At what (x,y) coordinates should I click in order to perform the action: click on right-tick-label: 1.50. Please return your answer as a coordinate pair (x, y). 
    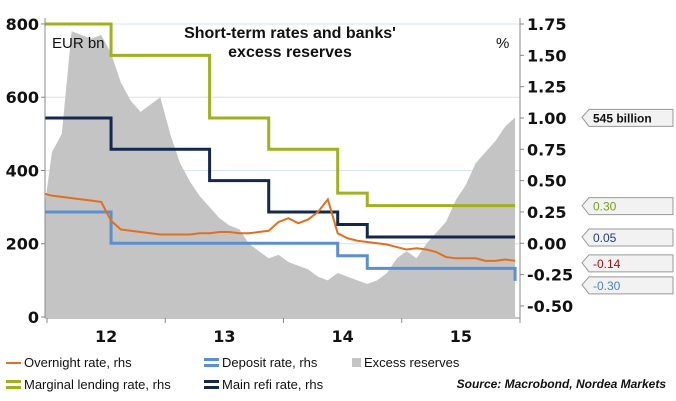
    Looking at the image, I should click on (546, 55).